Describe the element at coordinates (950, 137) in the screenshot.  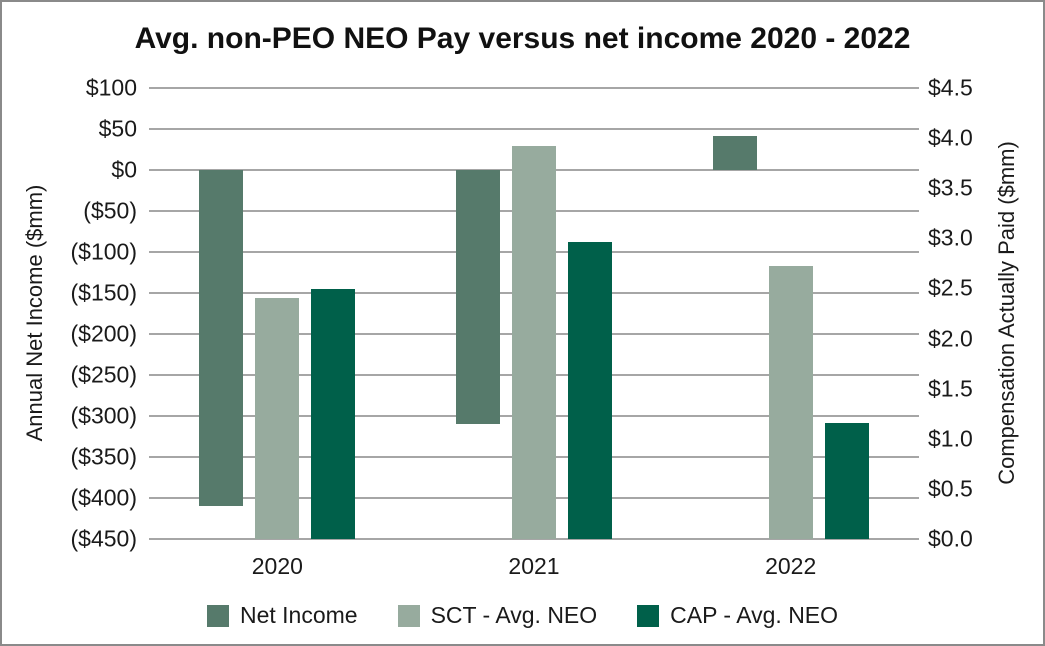
I see `right-tick-label: $4.0` at that location.